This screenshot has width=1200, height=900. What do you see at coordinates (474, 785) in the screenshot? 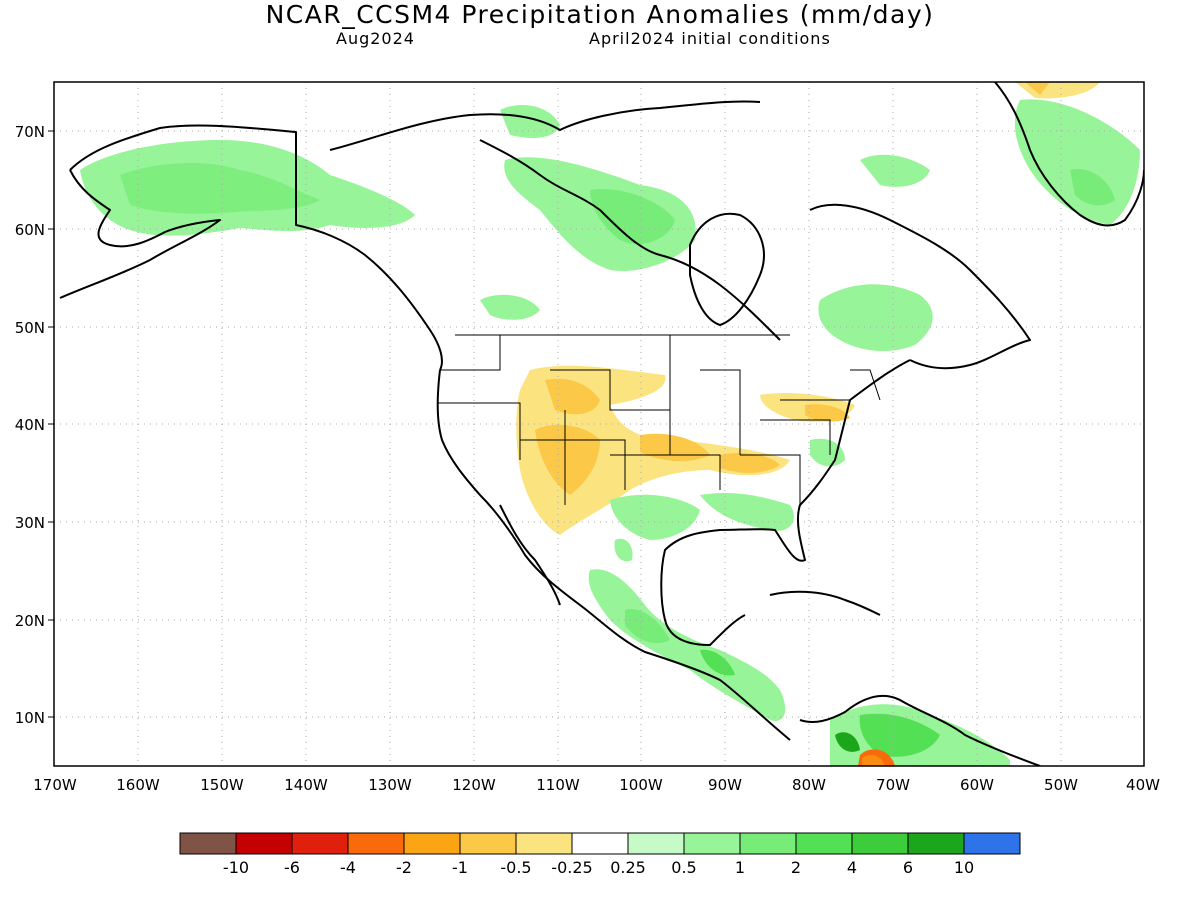
I see `lon-label-120w: 120W` at bounding box center [474, 785].